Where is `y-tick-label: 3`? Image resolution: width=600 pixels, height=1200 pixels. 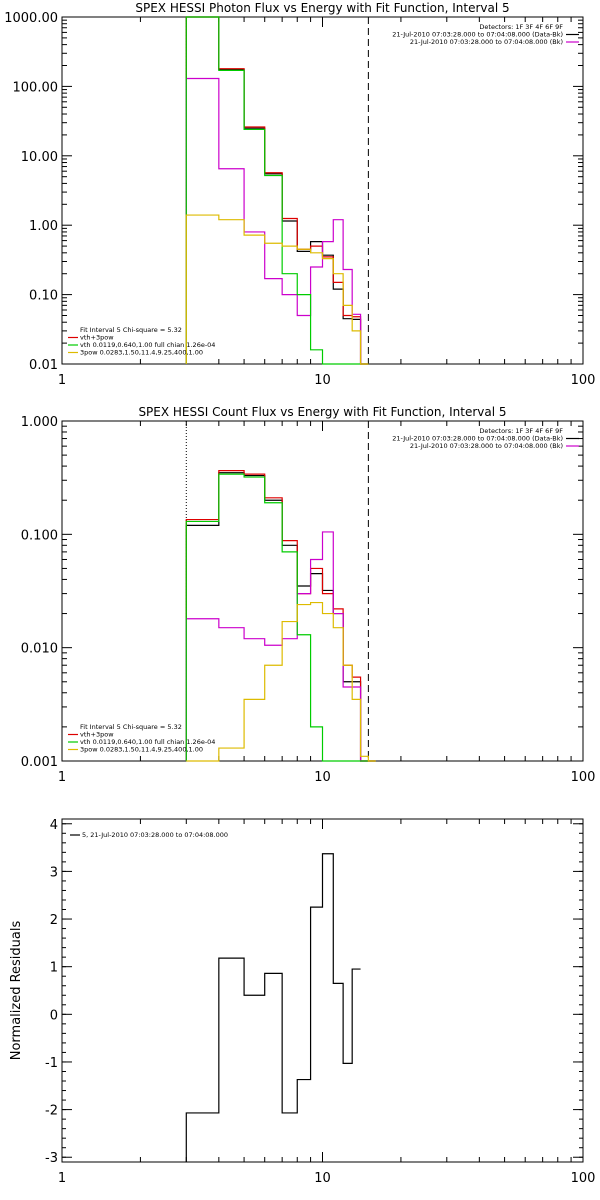
y-tick-label: 3 is located at coordinates (54, 872).